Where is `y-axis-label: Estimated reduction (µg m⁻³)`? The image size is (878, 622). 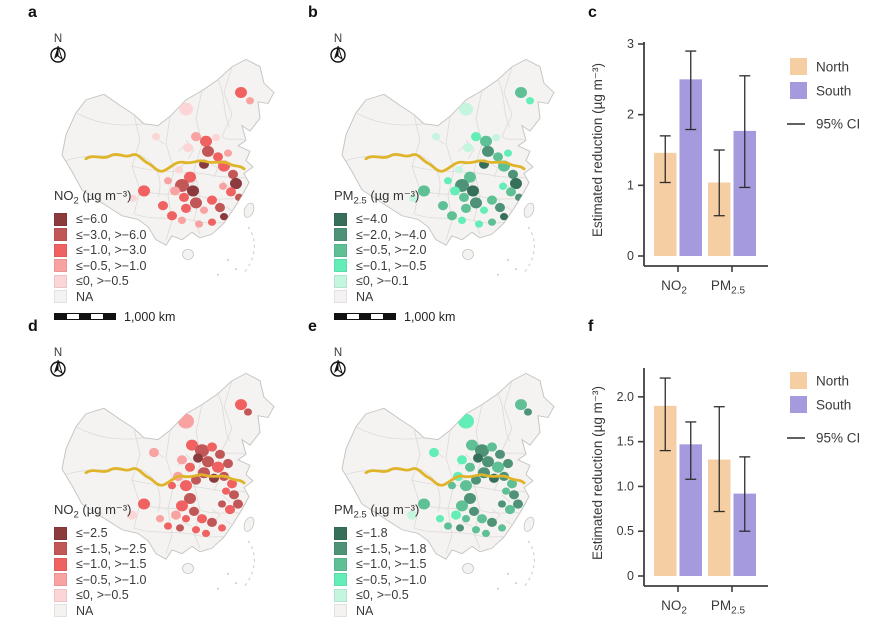
y-axis-label: Estimated reduction (µg m⁻³) is located at coordinates (597, 150).